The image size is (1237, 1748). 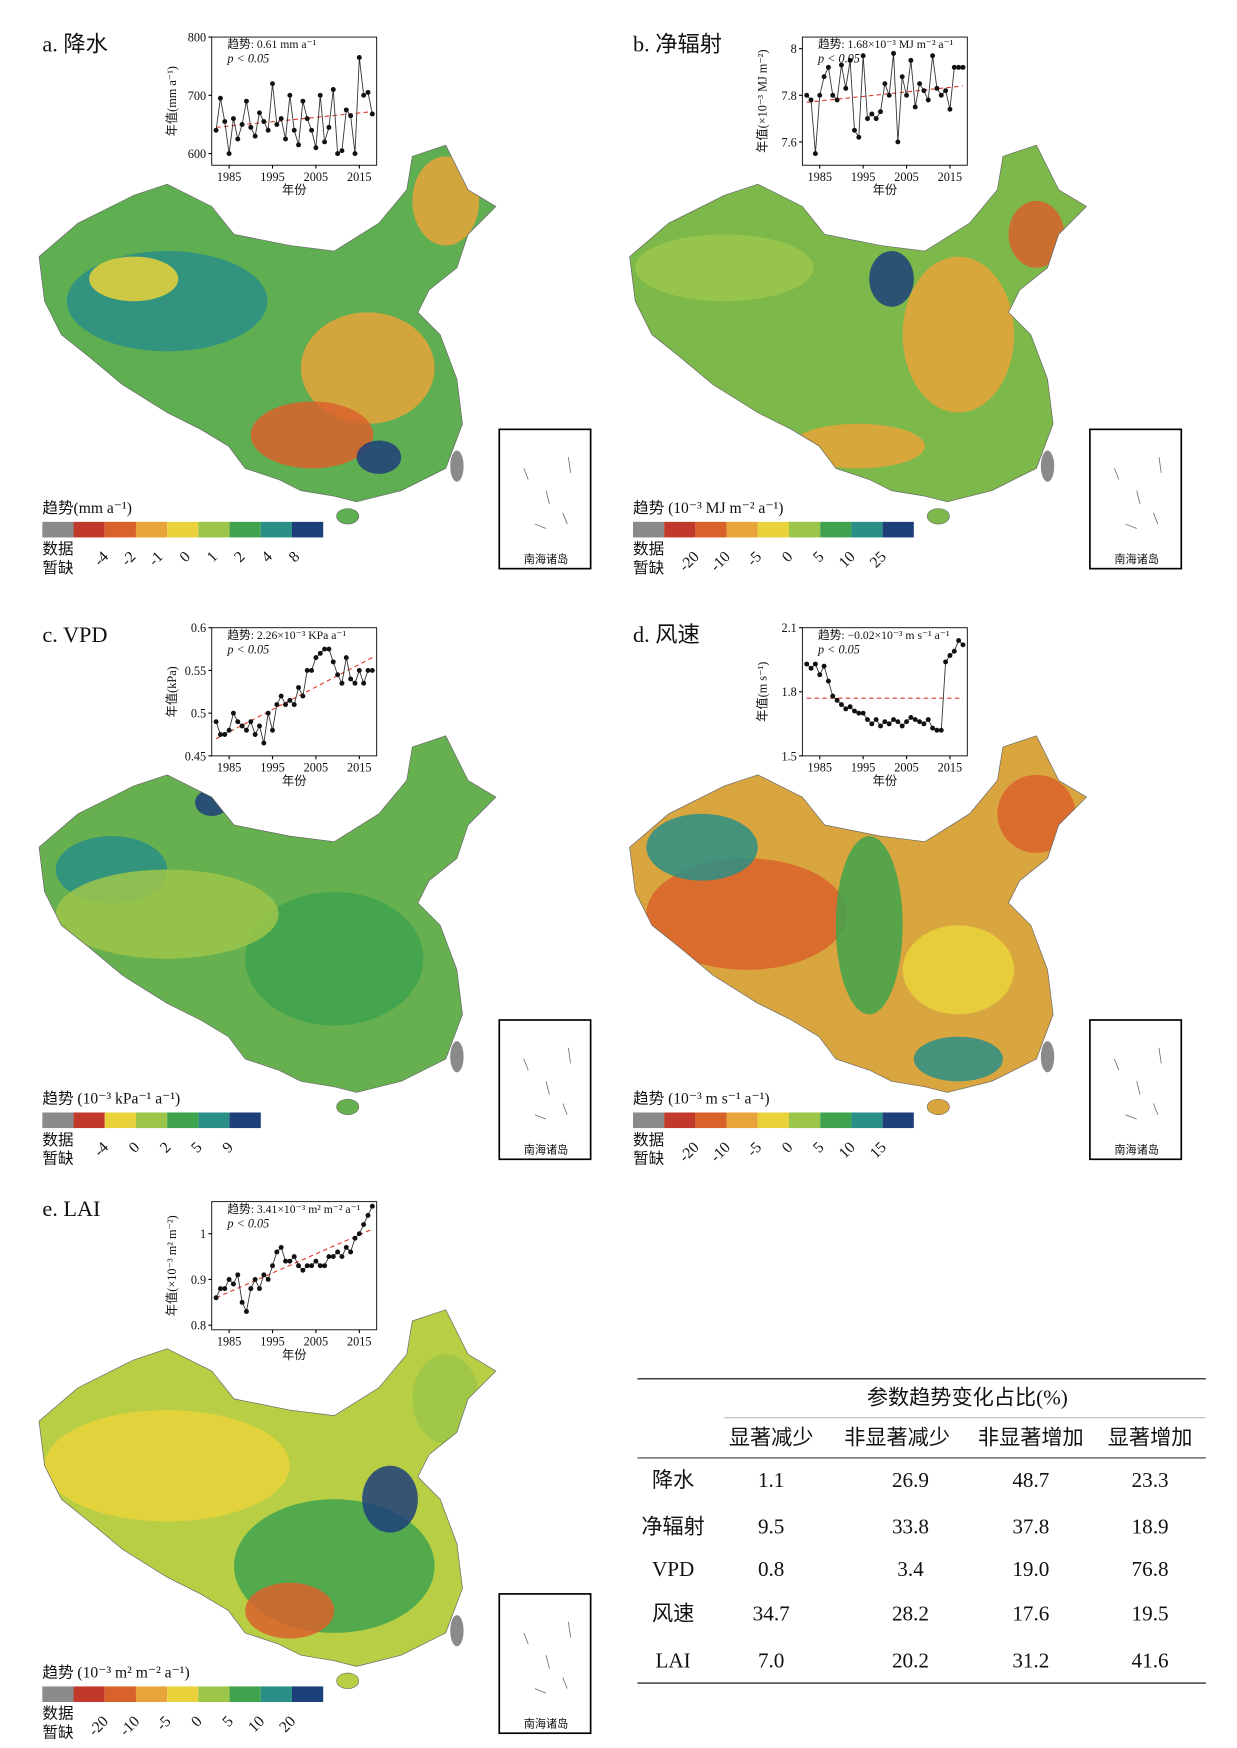 What do you see at coordinates (910, 1527) in the screenshot?
I see `table-cell: 33.8` at bounding box center [910, 1527].